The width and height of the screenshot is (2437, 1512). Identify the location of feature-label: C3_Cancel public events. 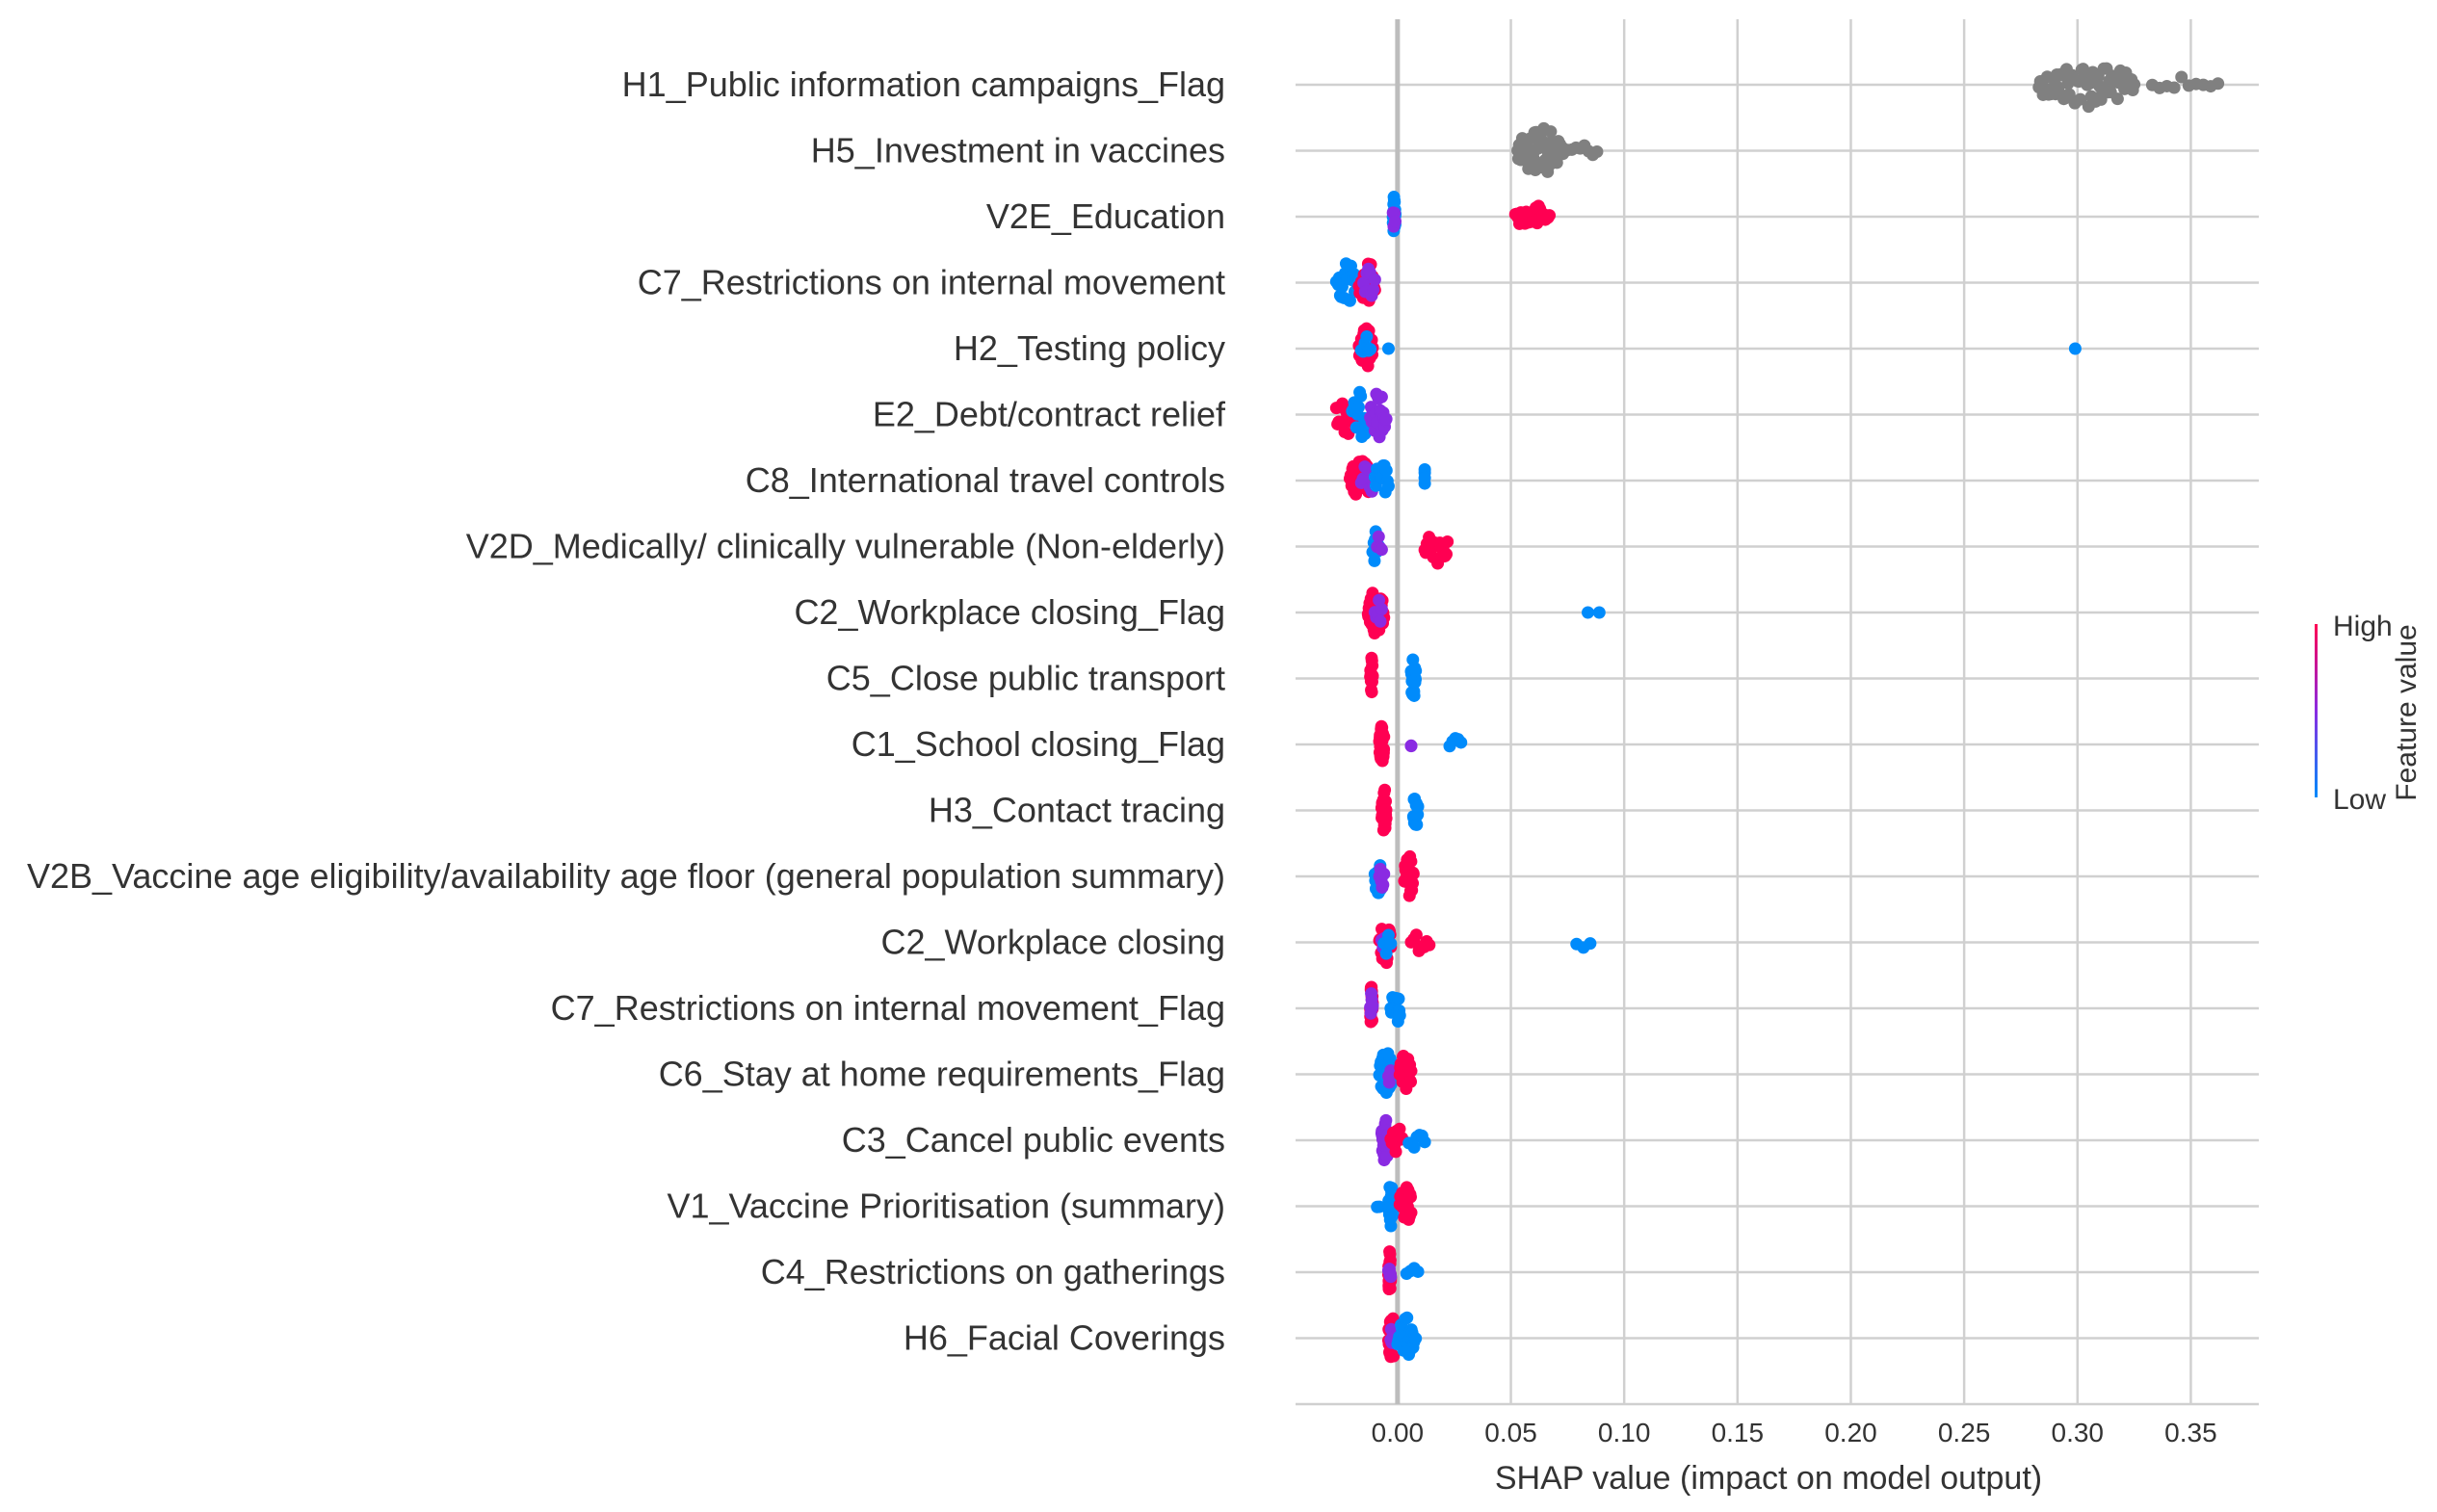
(1033, 1140).